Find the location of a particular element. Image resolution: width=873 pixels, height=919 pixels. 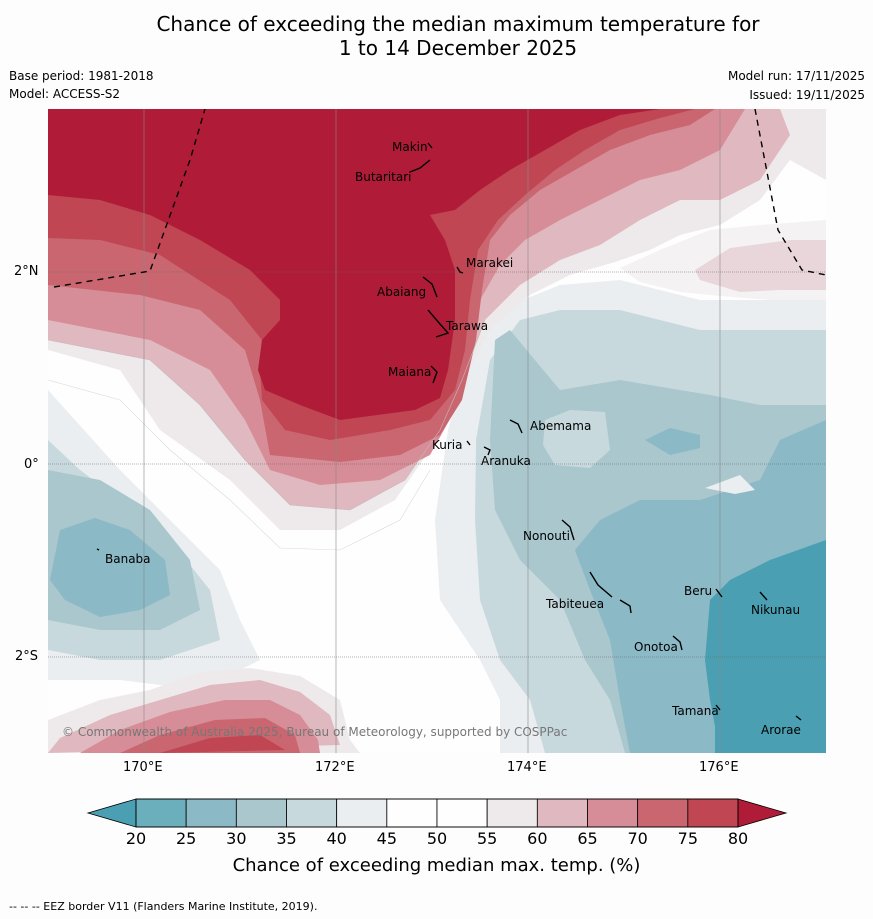

issued-date: Issued: 19/11/2025 is located at coordinates (807, 95).